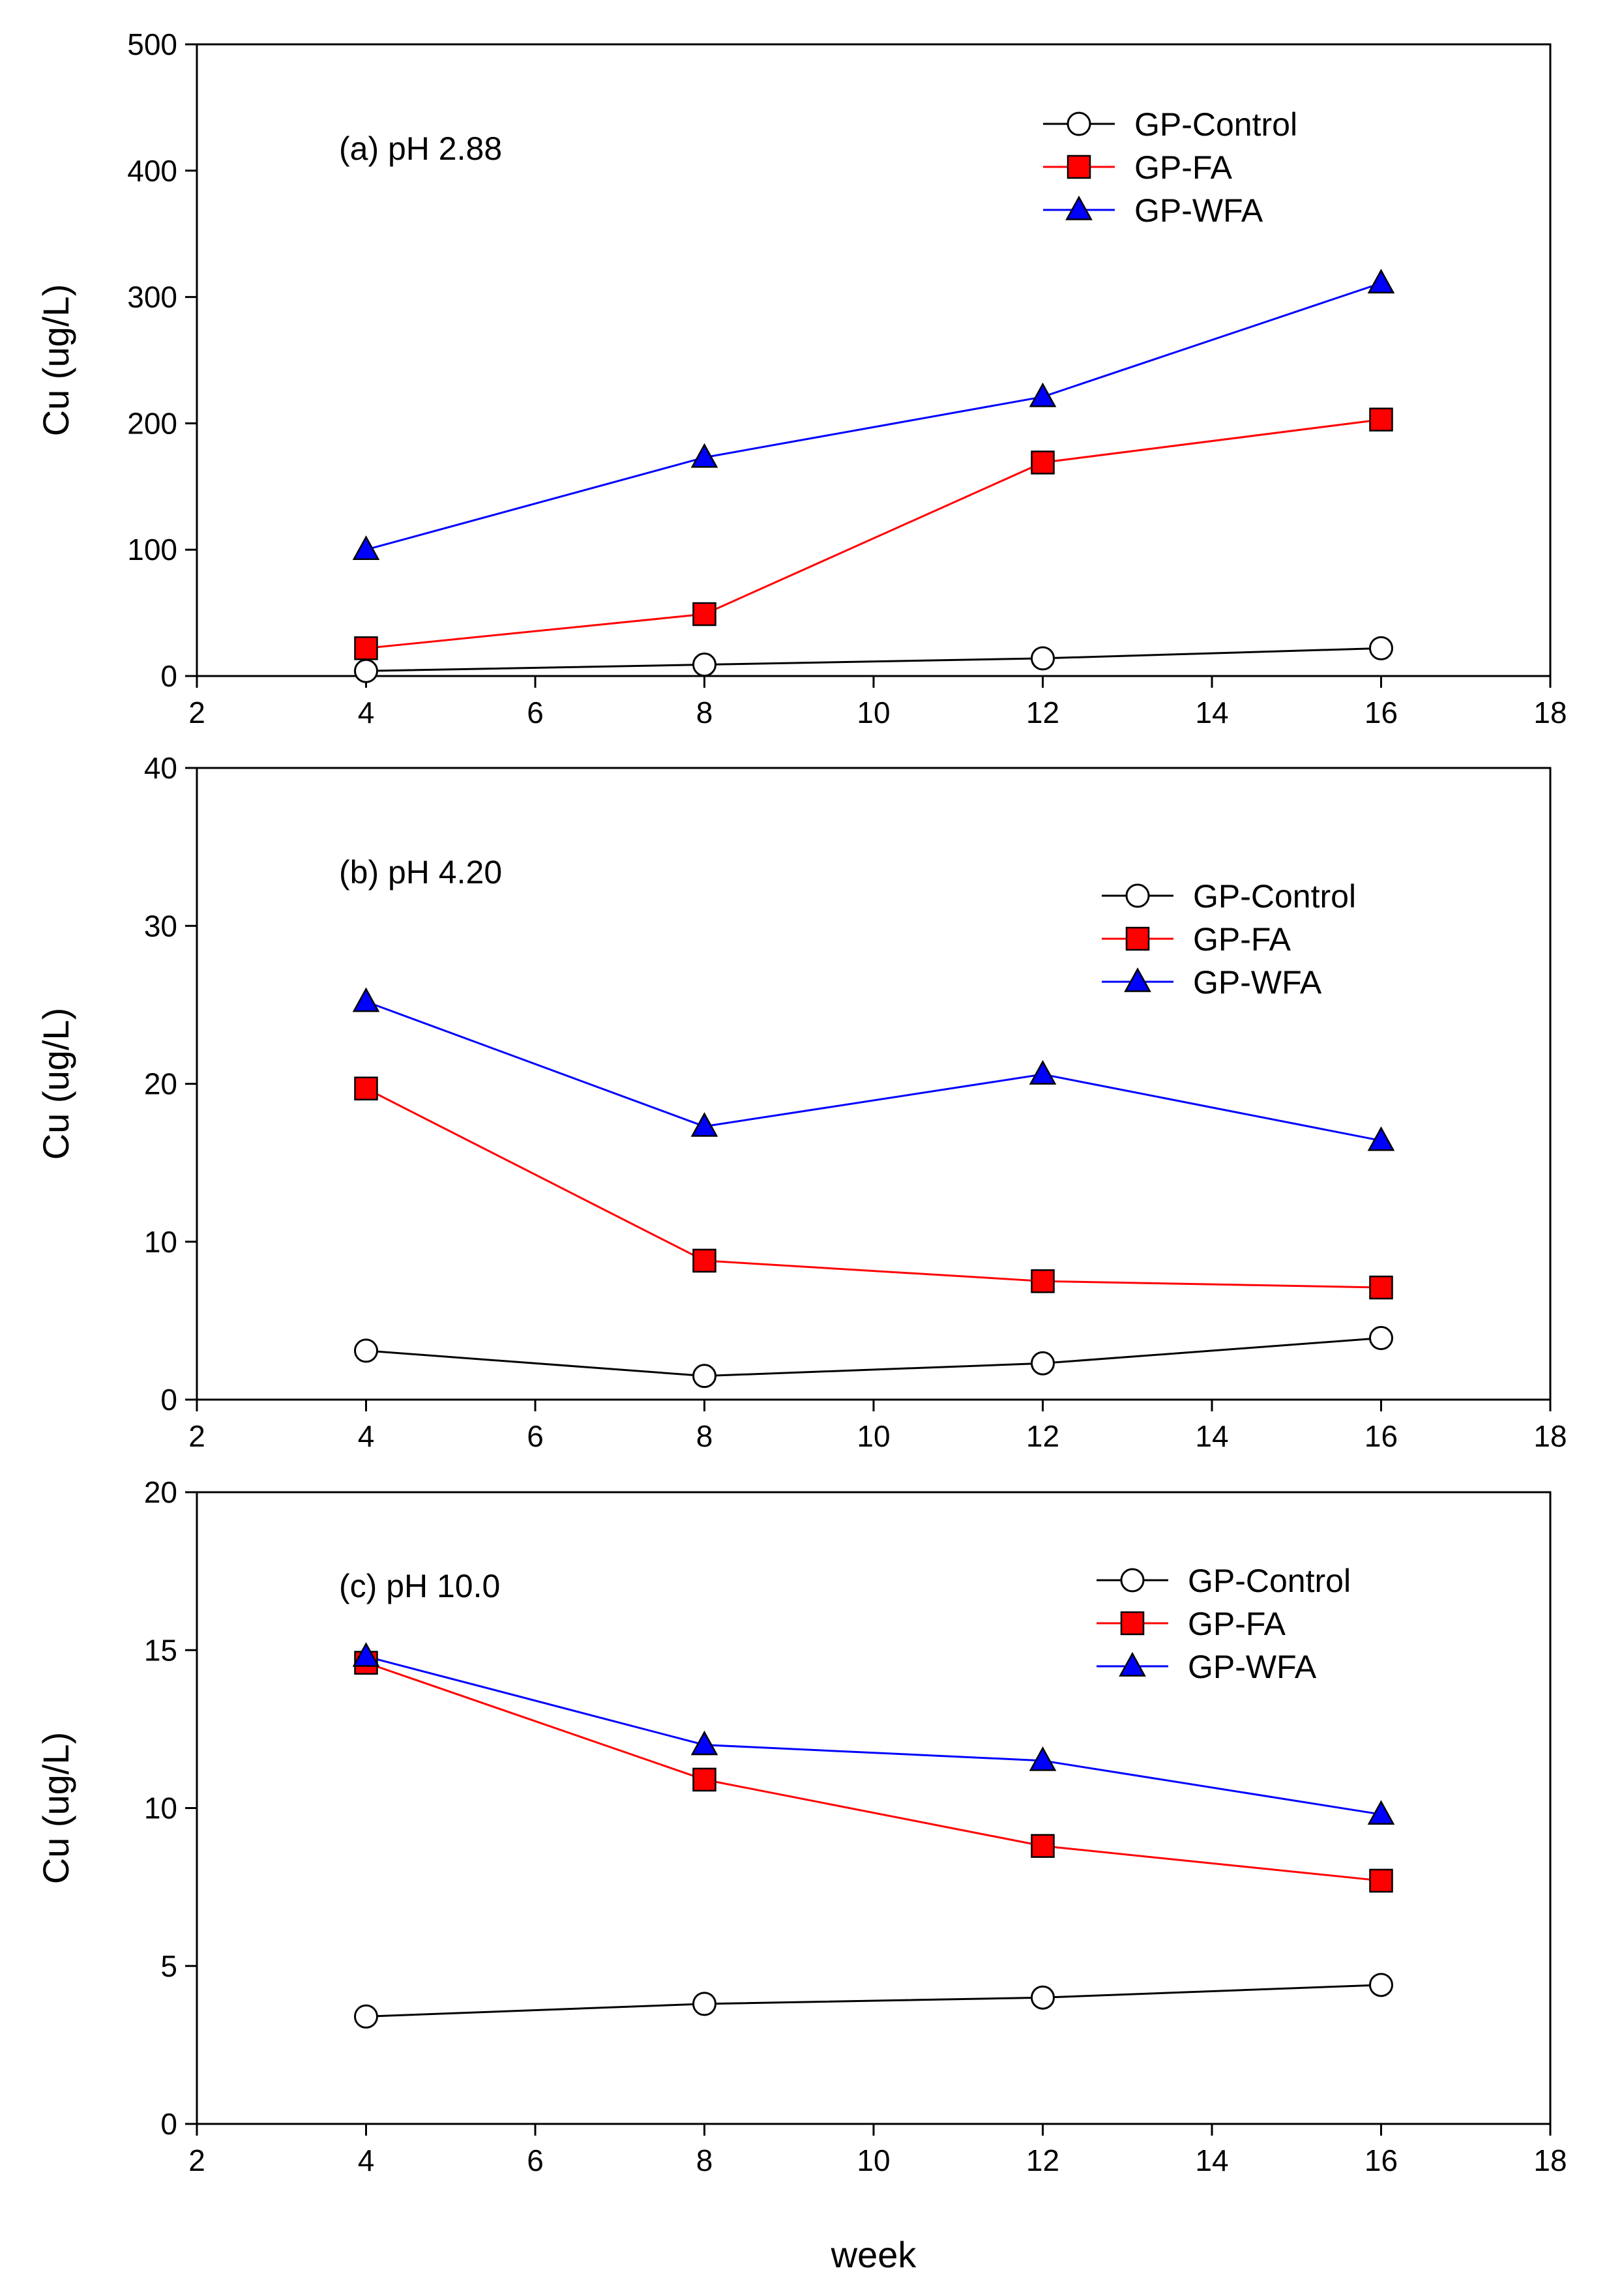 The height and width of the screenshot is (2296, 1607). I want to click on legend: GP-Control GP-FA GP-WFA, so click(1224, 1624).